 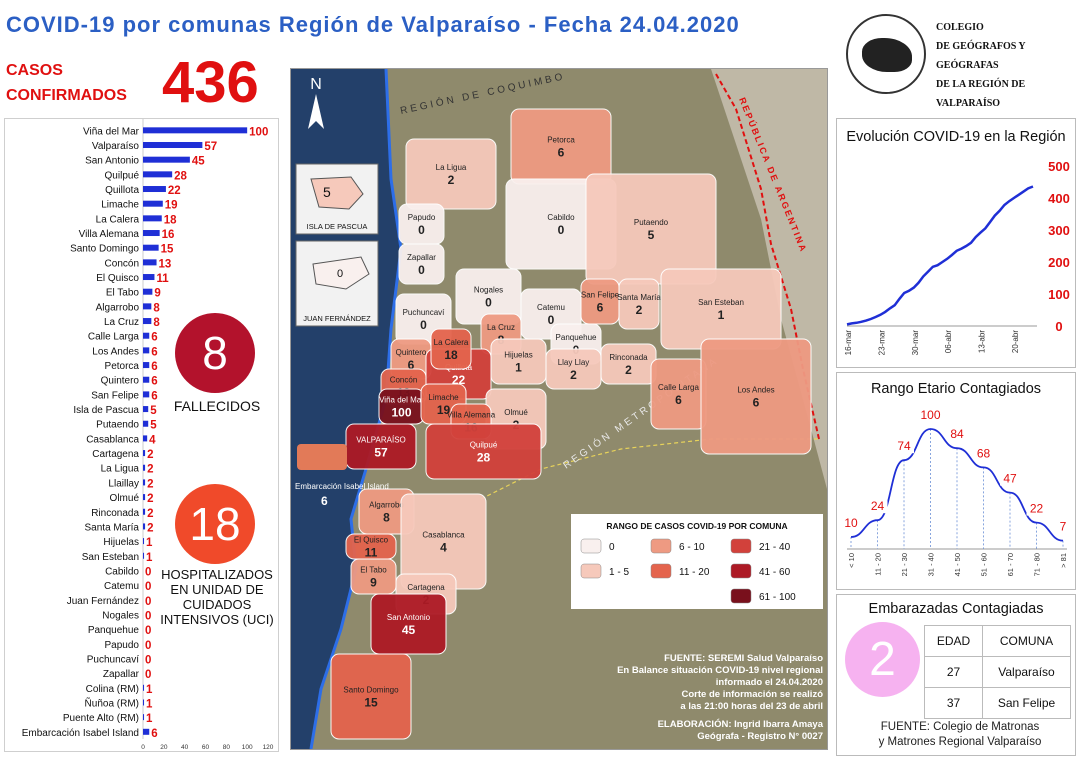 I want to click on commune-label: Papudo, so click(x=122, y=645).